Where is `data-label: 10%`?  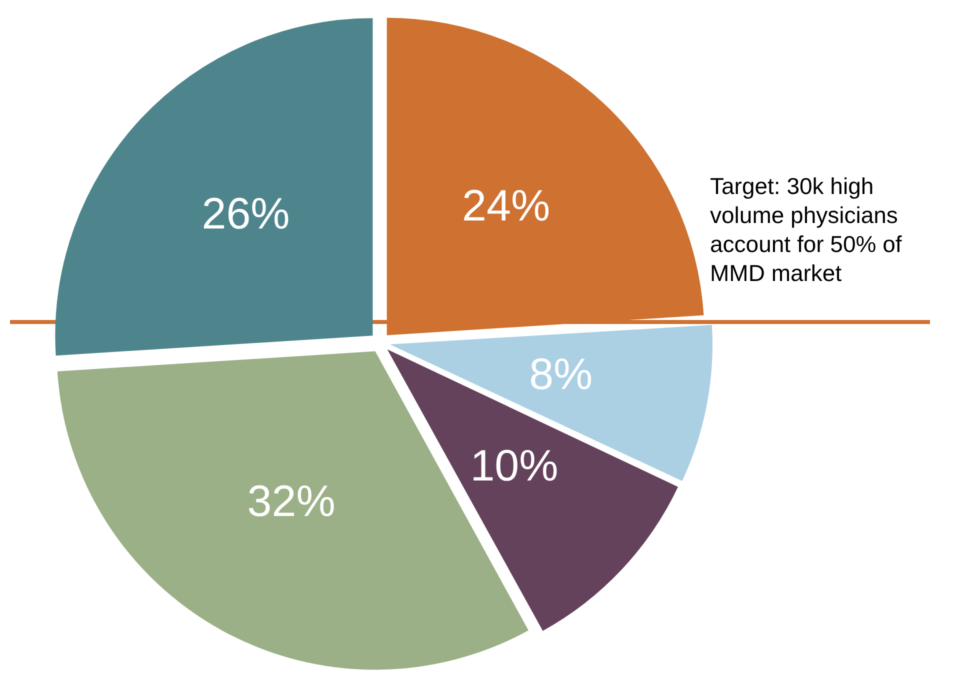
data-label: 10% is located at coordinates (514, 466).